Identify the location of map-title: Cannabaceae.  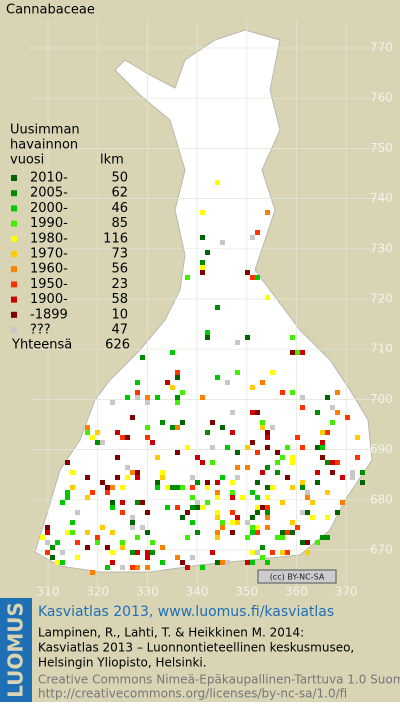
(50, 10).